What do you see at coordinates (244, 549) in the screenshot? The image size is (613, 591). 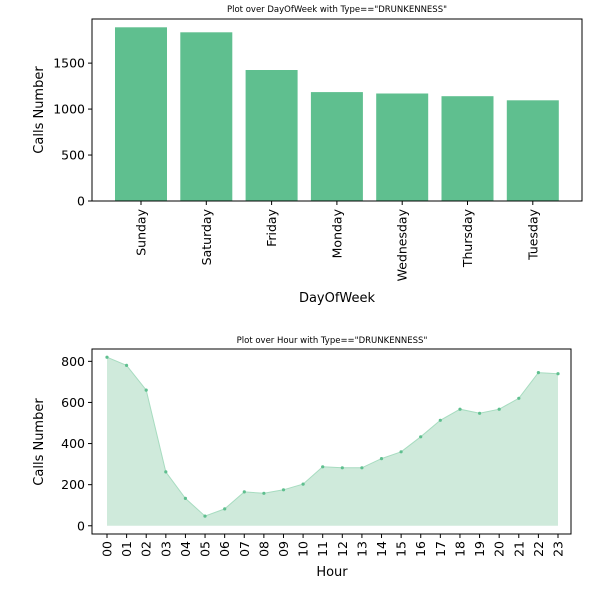 I see `x-tick-label: 07` at bounding box center [244, 549].